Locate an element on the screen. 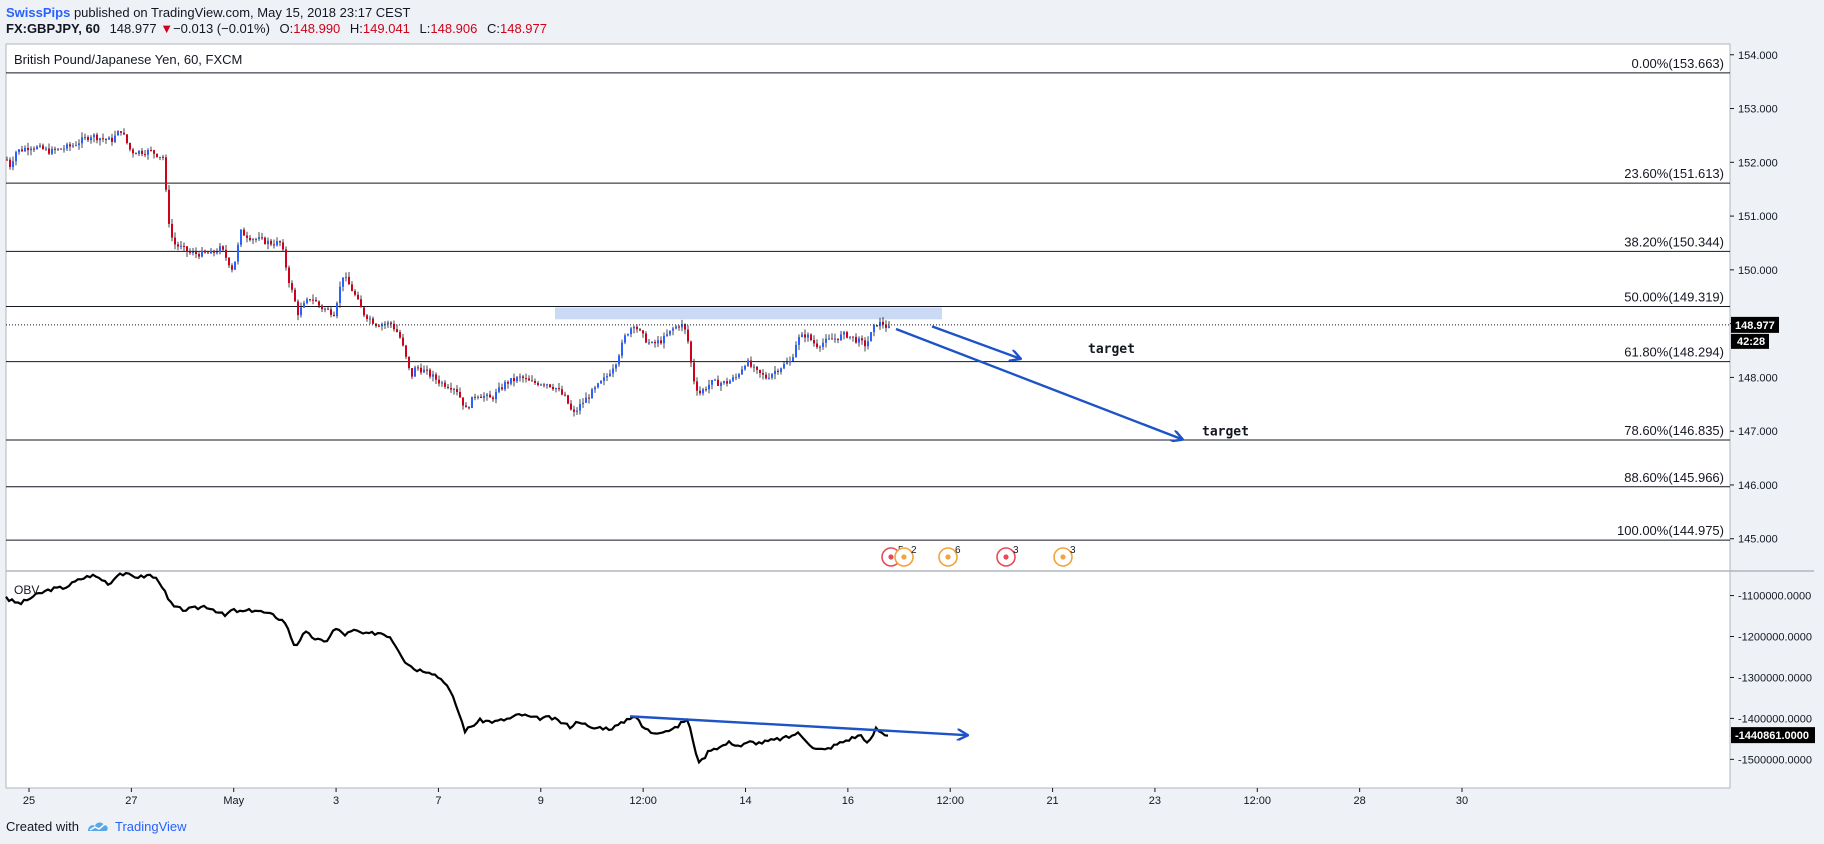  price-tick-label: 148.000 is located at coordinates (1758, 378).